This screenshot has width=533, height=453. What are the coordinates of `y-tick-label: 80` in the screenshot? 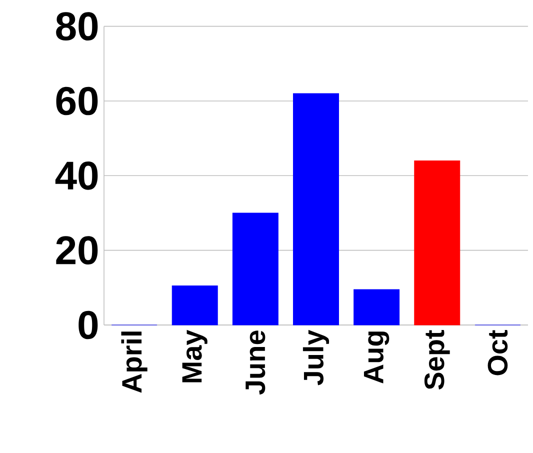 It's located at (77, 26).